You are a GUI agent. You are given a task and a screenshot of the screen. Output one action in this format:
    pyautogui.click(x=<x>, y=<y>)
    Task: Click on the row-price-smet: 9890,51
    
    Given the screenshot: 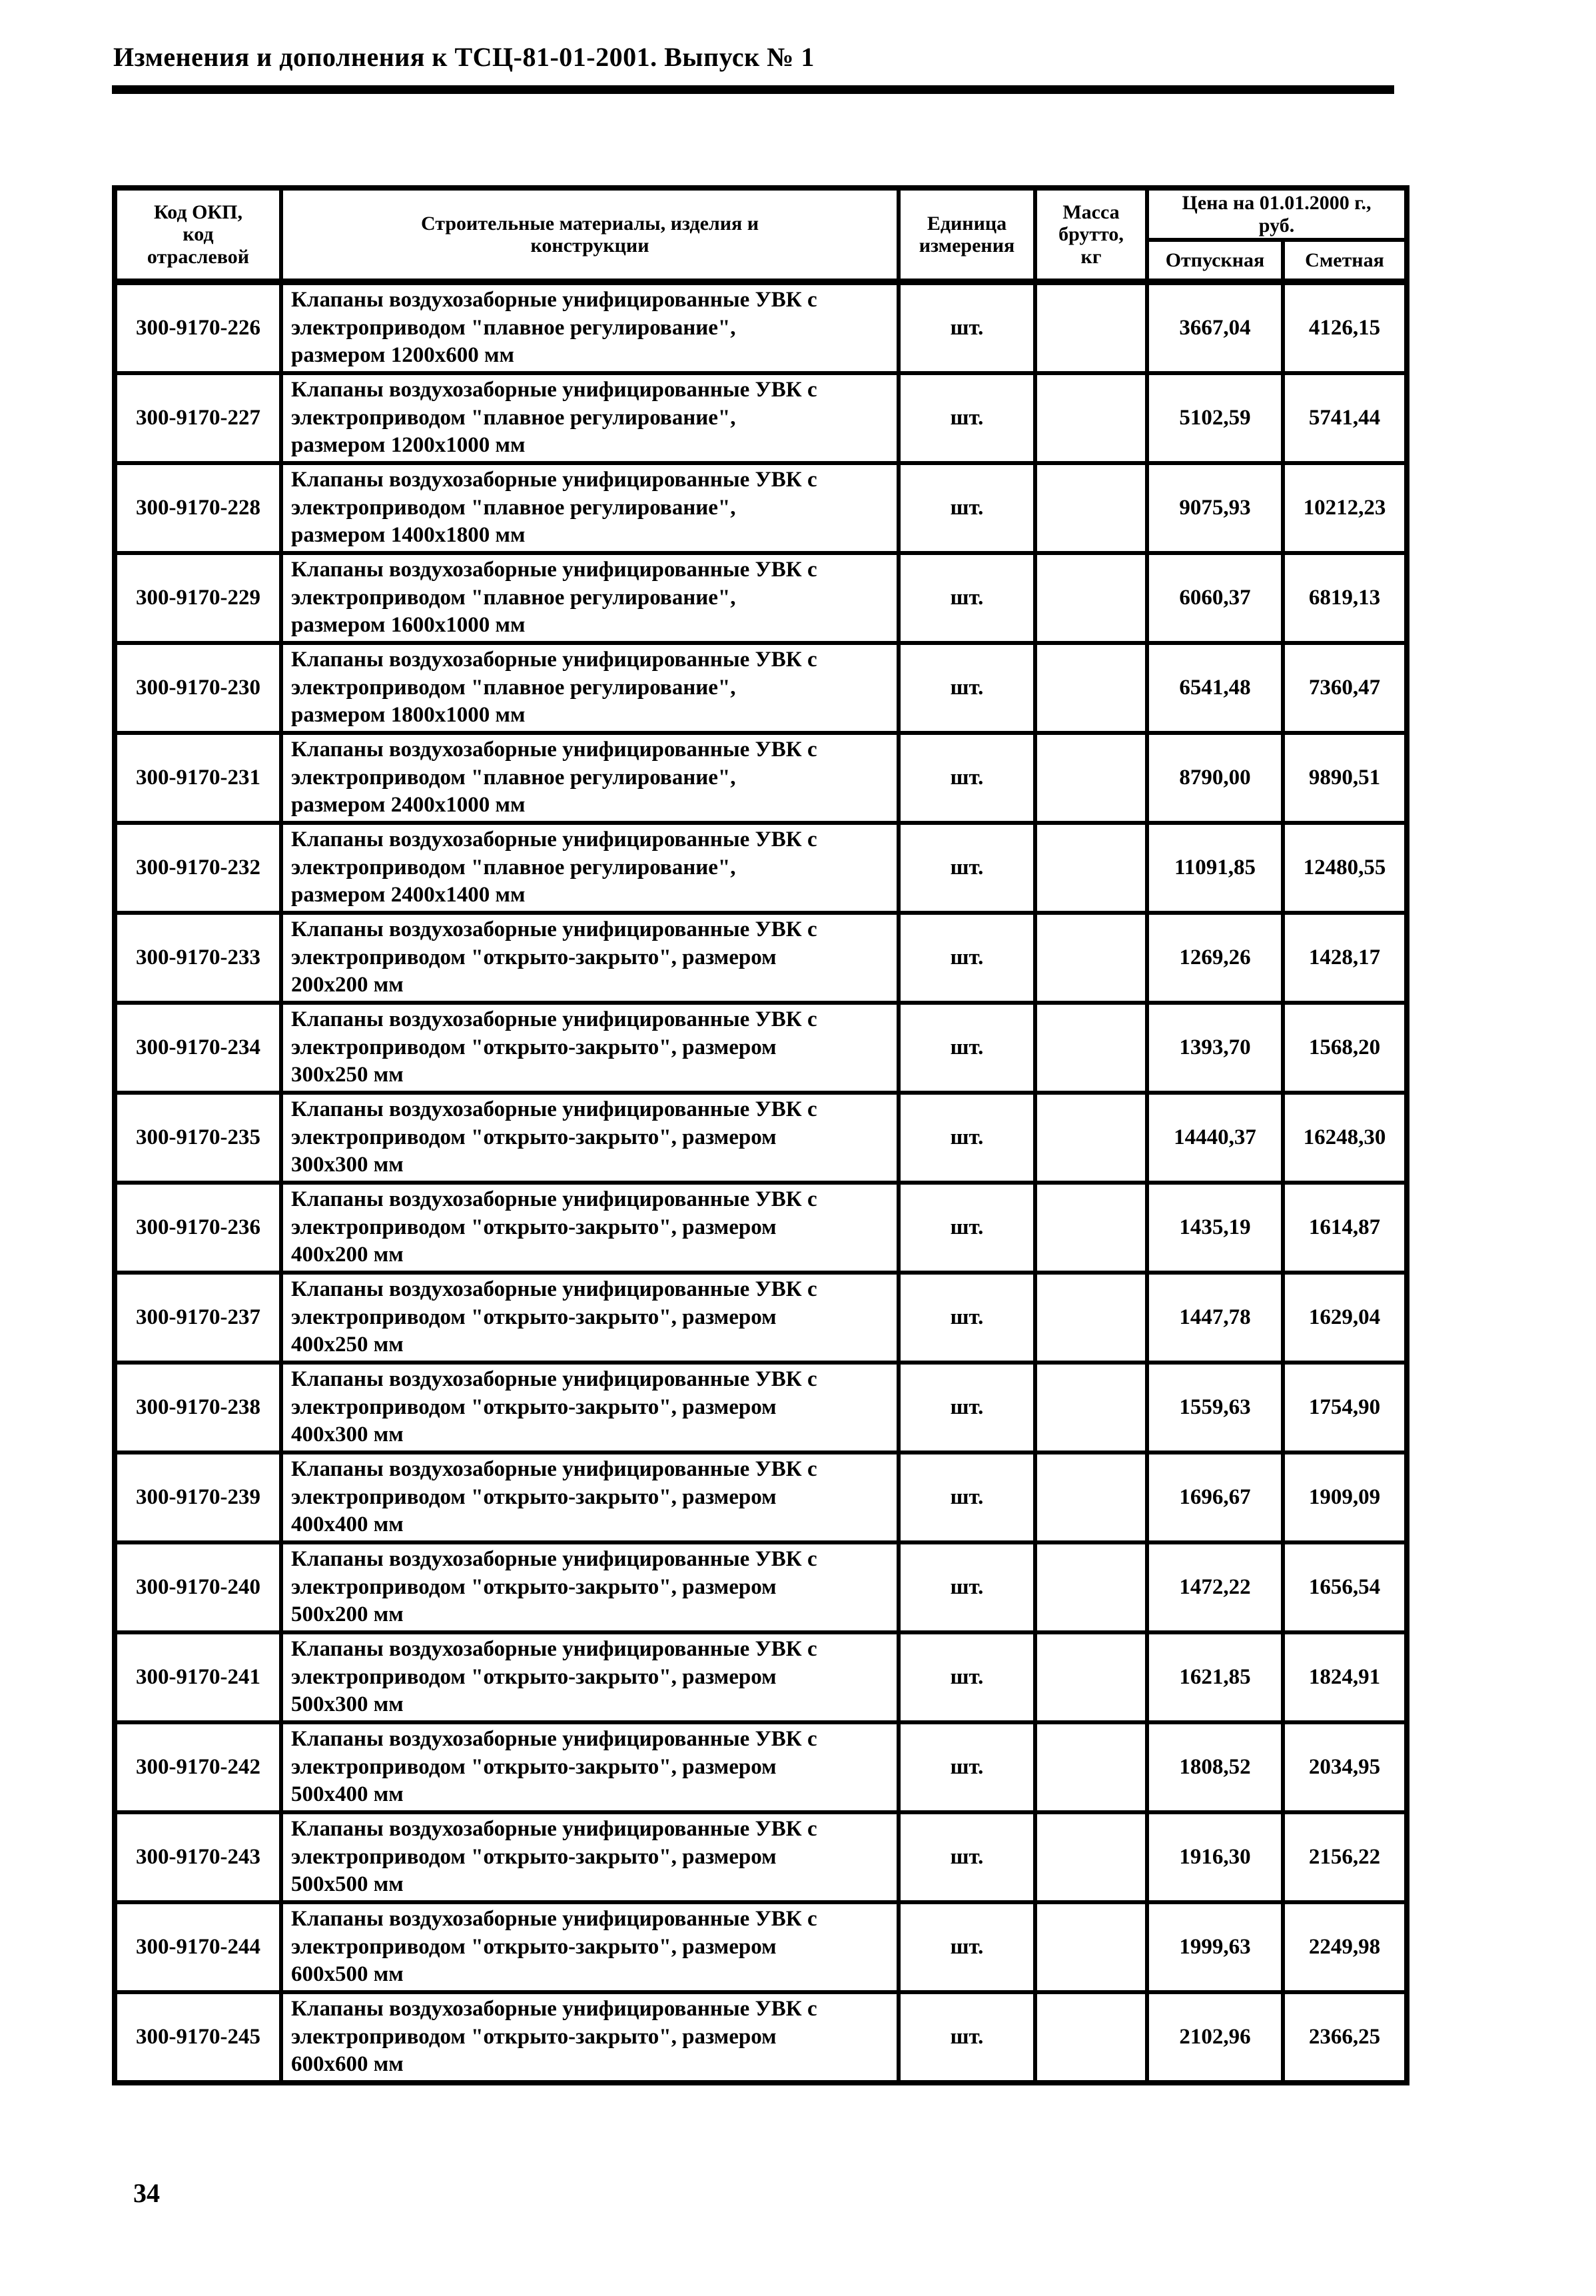 What is the action you would take?
    pyautogui.click(x=1345, y=777)
    